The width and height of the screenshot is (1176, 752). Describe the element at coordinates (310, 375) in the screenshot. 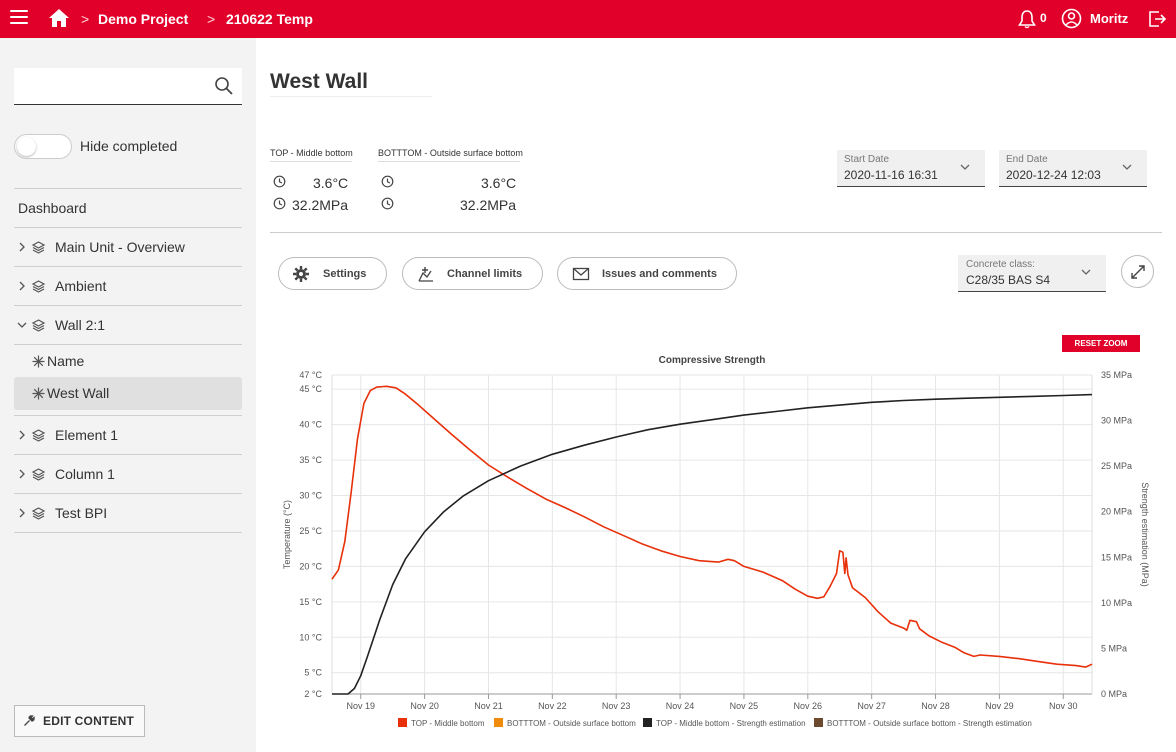

I see `y-left-tick-label: 47 °C` at that location.